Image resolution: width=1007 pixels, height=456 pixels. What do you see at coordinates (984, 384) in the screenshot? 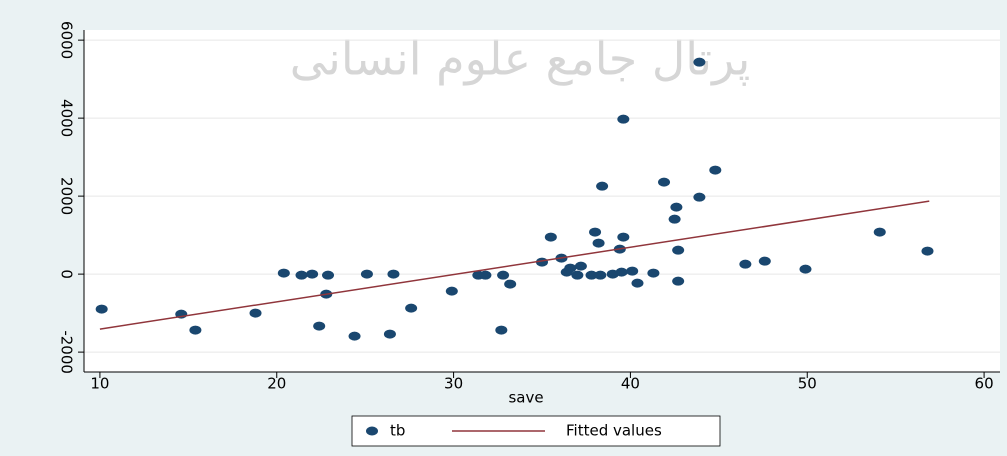
I see `x-tick-label: 60` at bounding box center [984, 384].